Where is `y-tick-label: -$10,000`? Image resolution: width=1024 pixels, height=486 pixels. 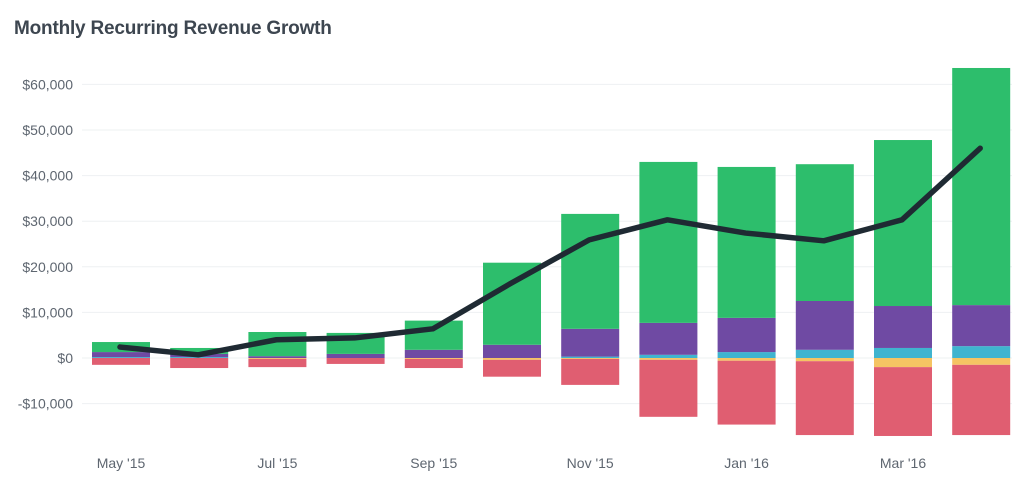 y-tick-label: -$10,000 is located at coordinates (45, 404).